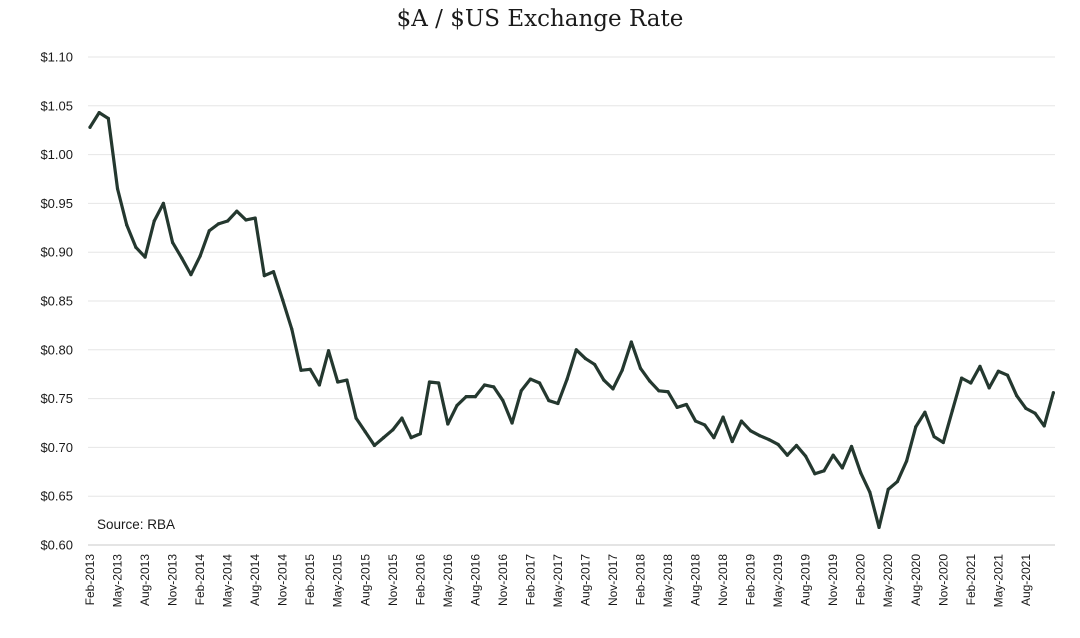 This screenshot has height=638, width=1080. Describe the element at coordinates (393, 580) in the screenshot. I see `x-tick-label: Nov-2015` at that location.